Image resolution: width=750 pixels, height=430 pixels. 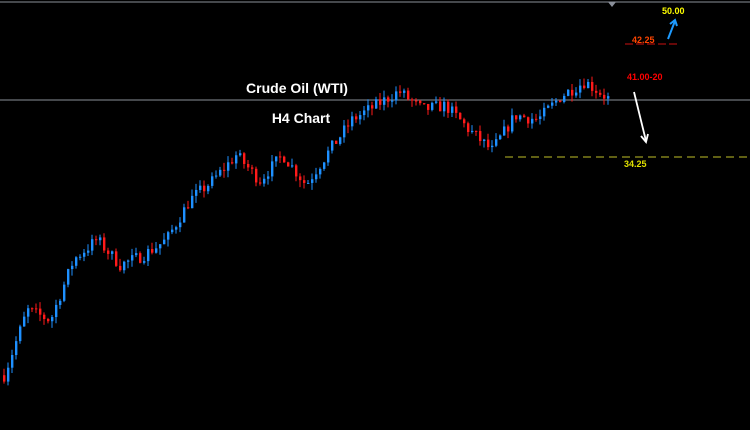 I want to click on level-label-50: 50.00, so click(x=673, y=11).